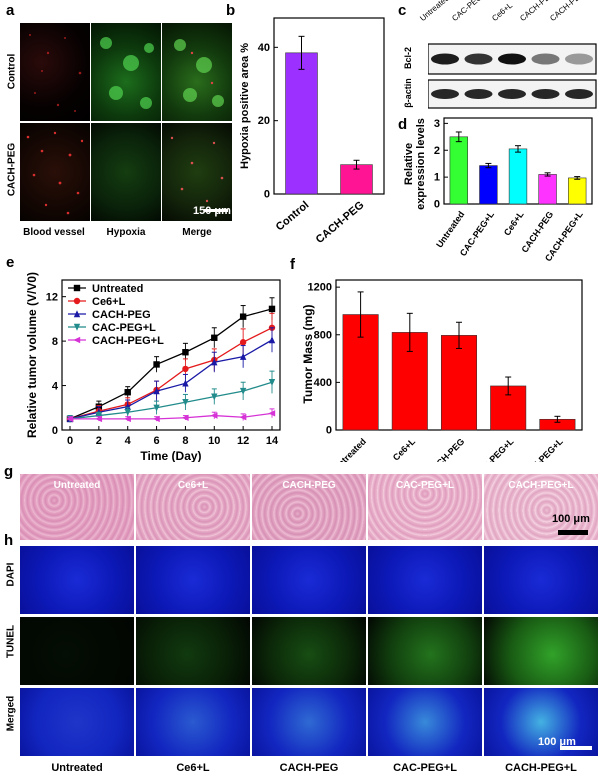 This screenshot has height=776, width=600. I want to click on micro-cach-hypoxia, so click(126, 172).